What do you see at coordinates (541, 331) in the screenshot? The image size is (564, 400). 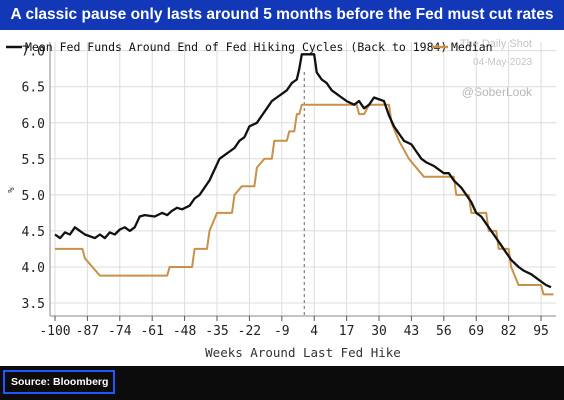 I see `x-tick-label: 95` at bounding box center [541, 331].